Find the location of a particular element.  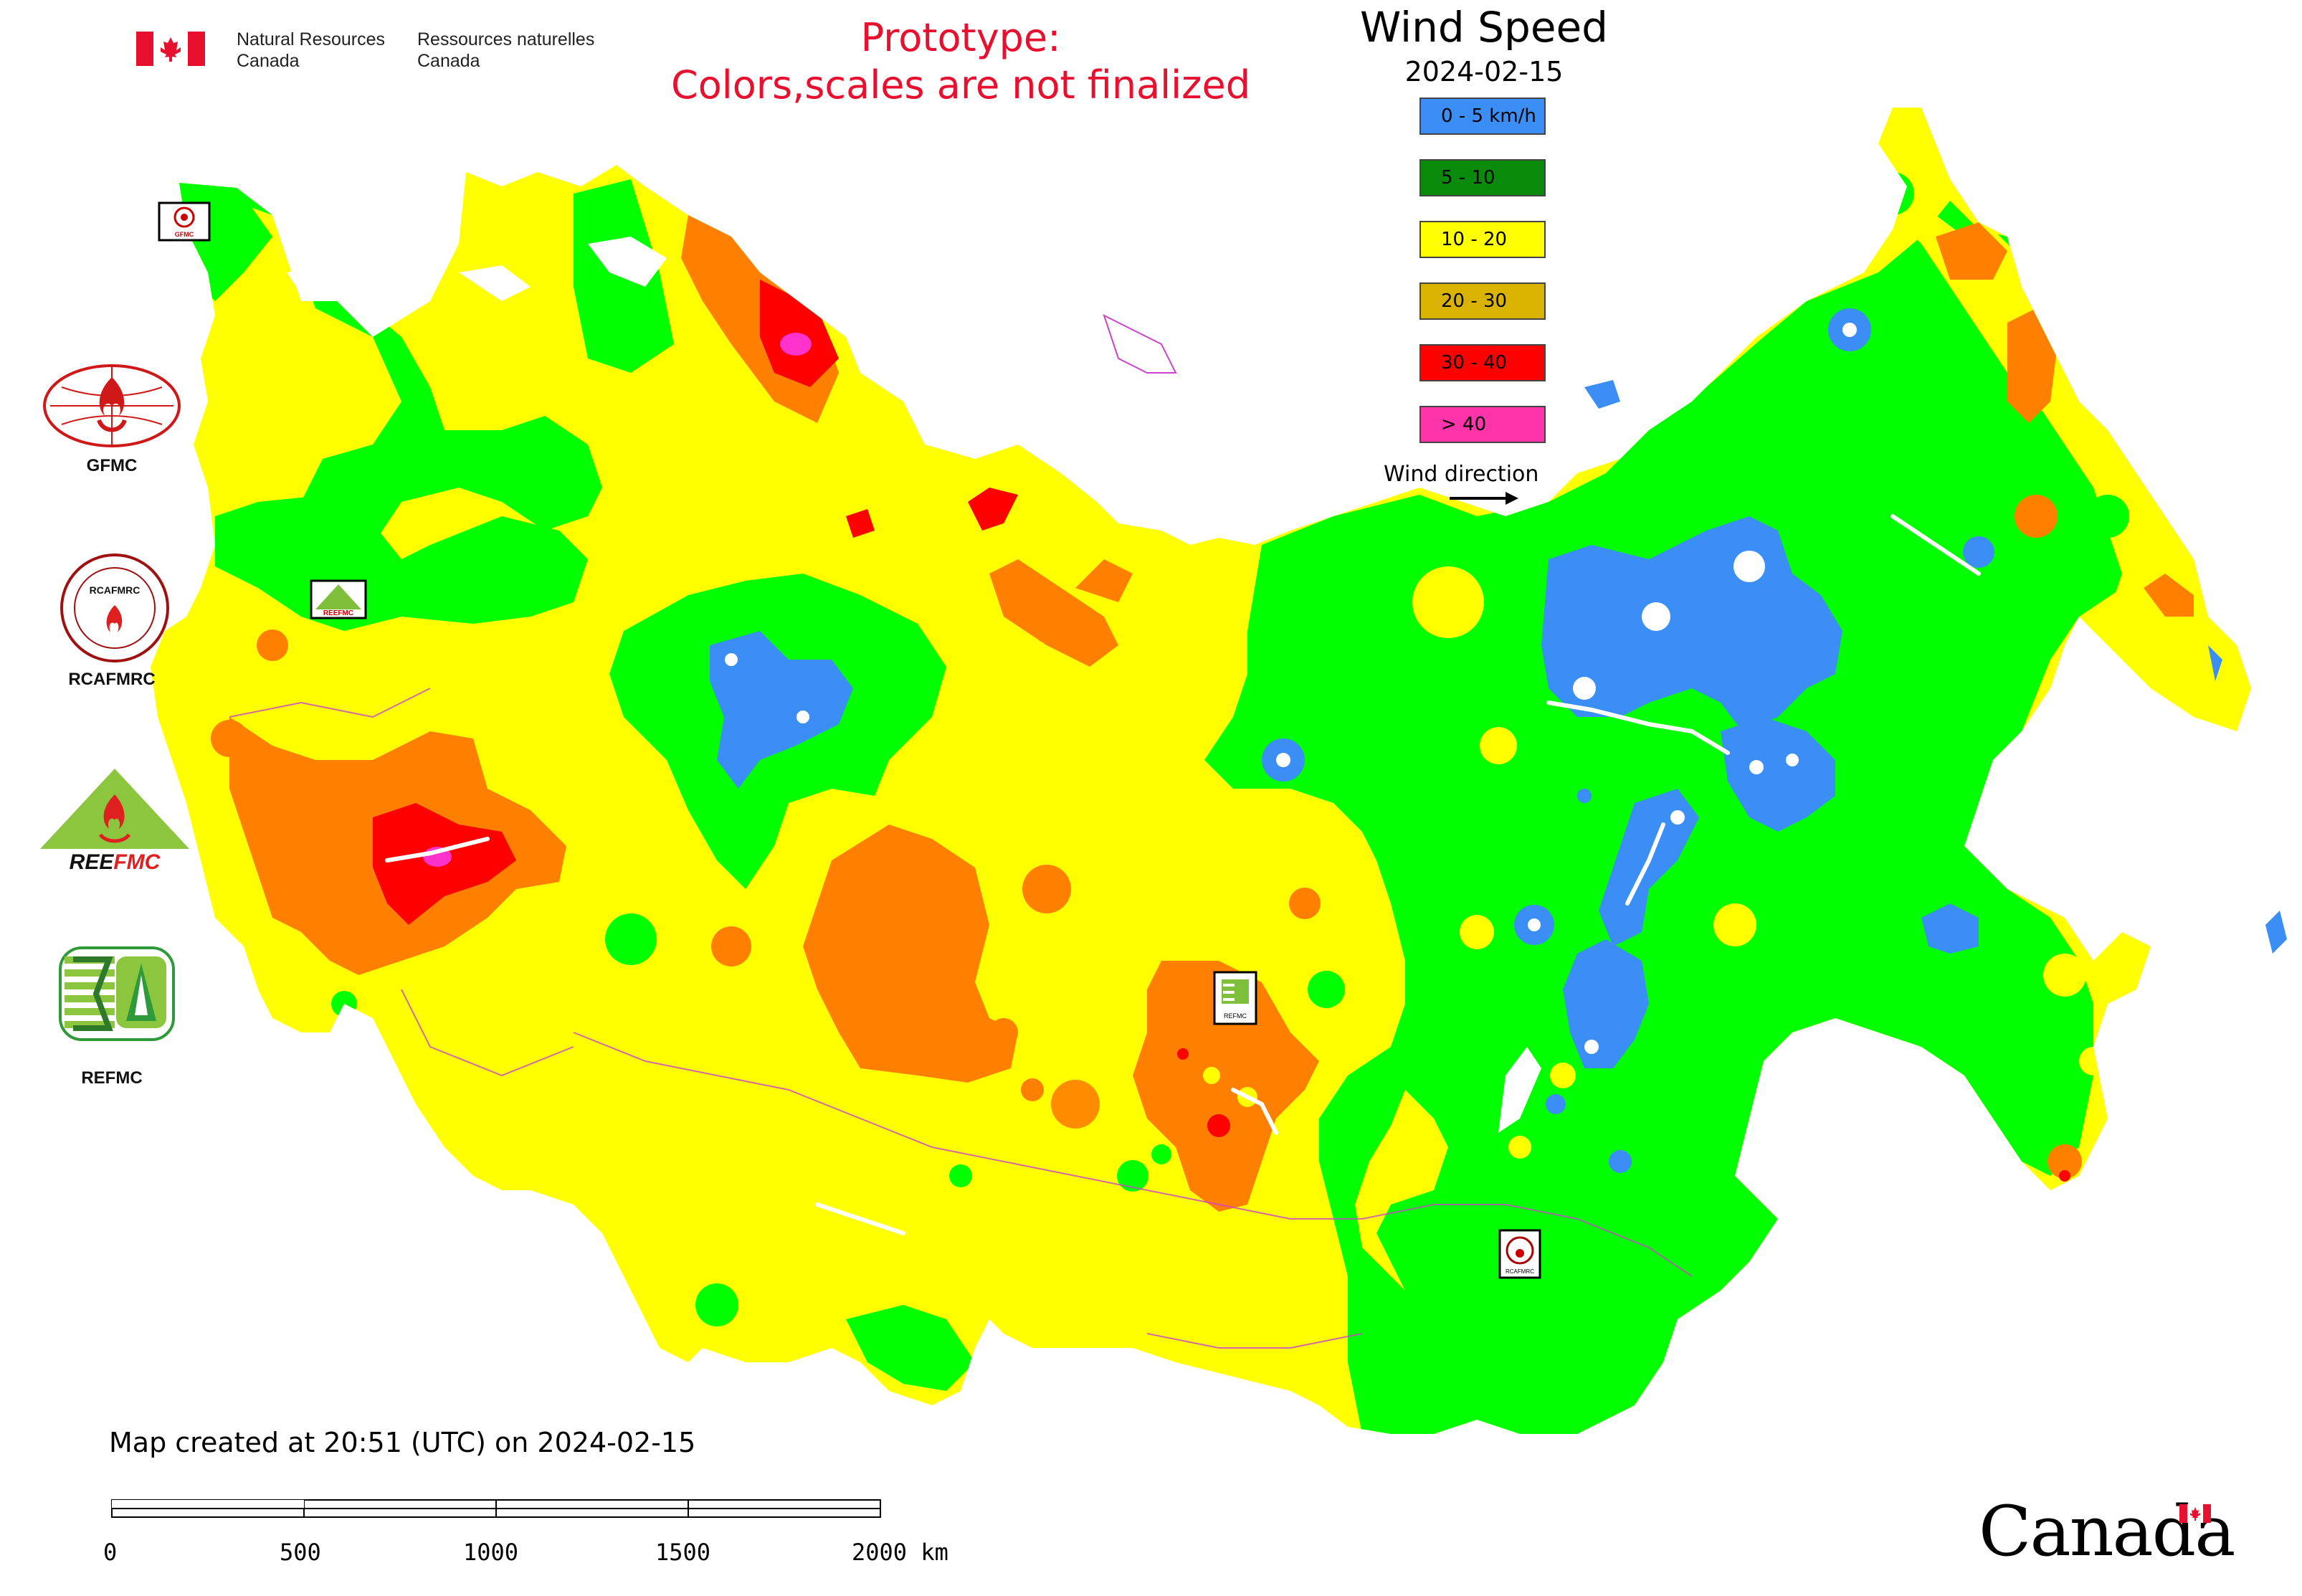

dept-name-fr: Ressources naturelles Canada is located at coordinates (506, 50).